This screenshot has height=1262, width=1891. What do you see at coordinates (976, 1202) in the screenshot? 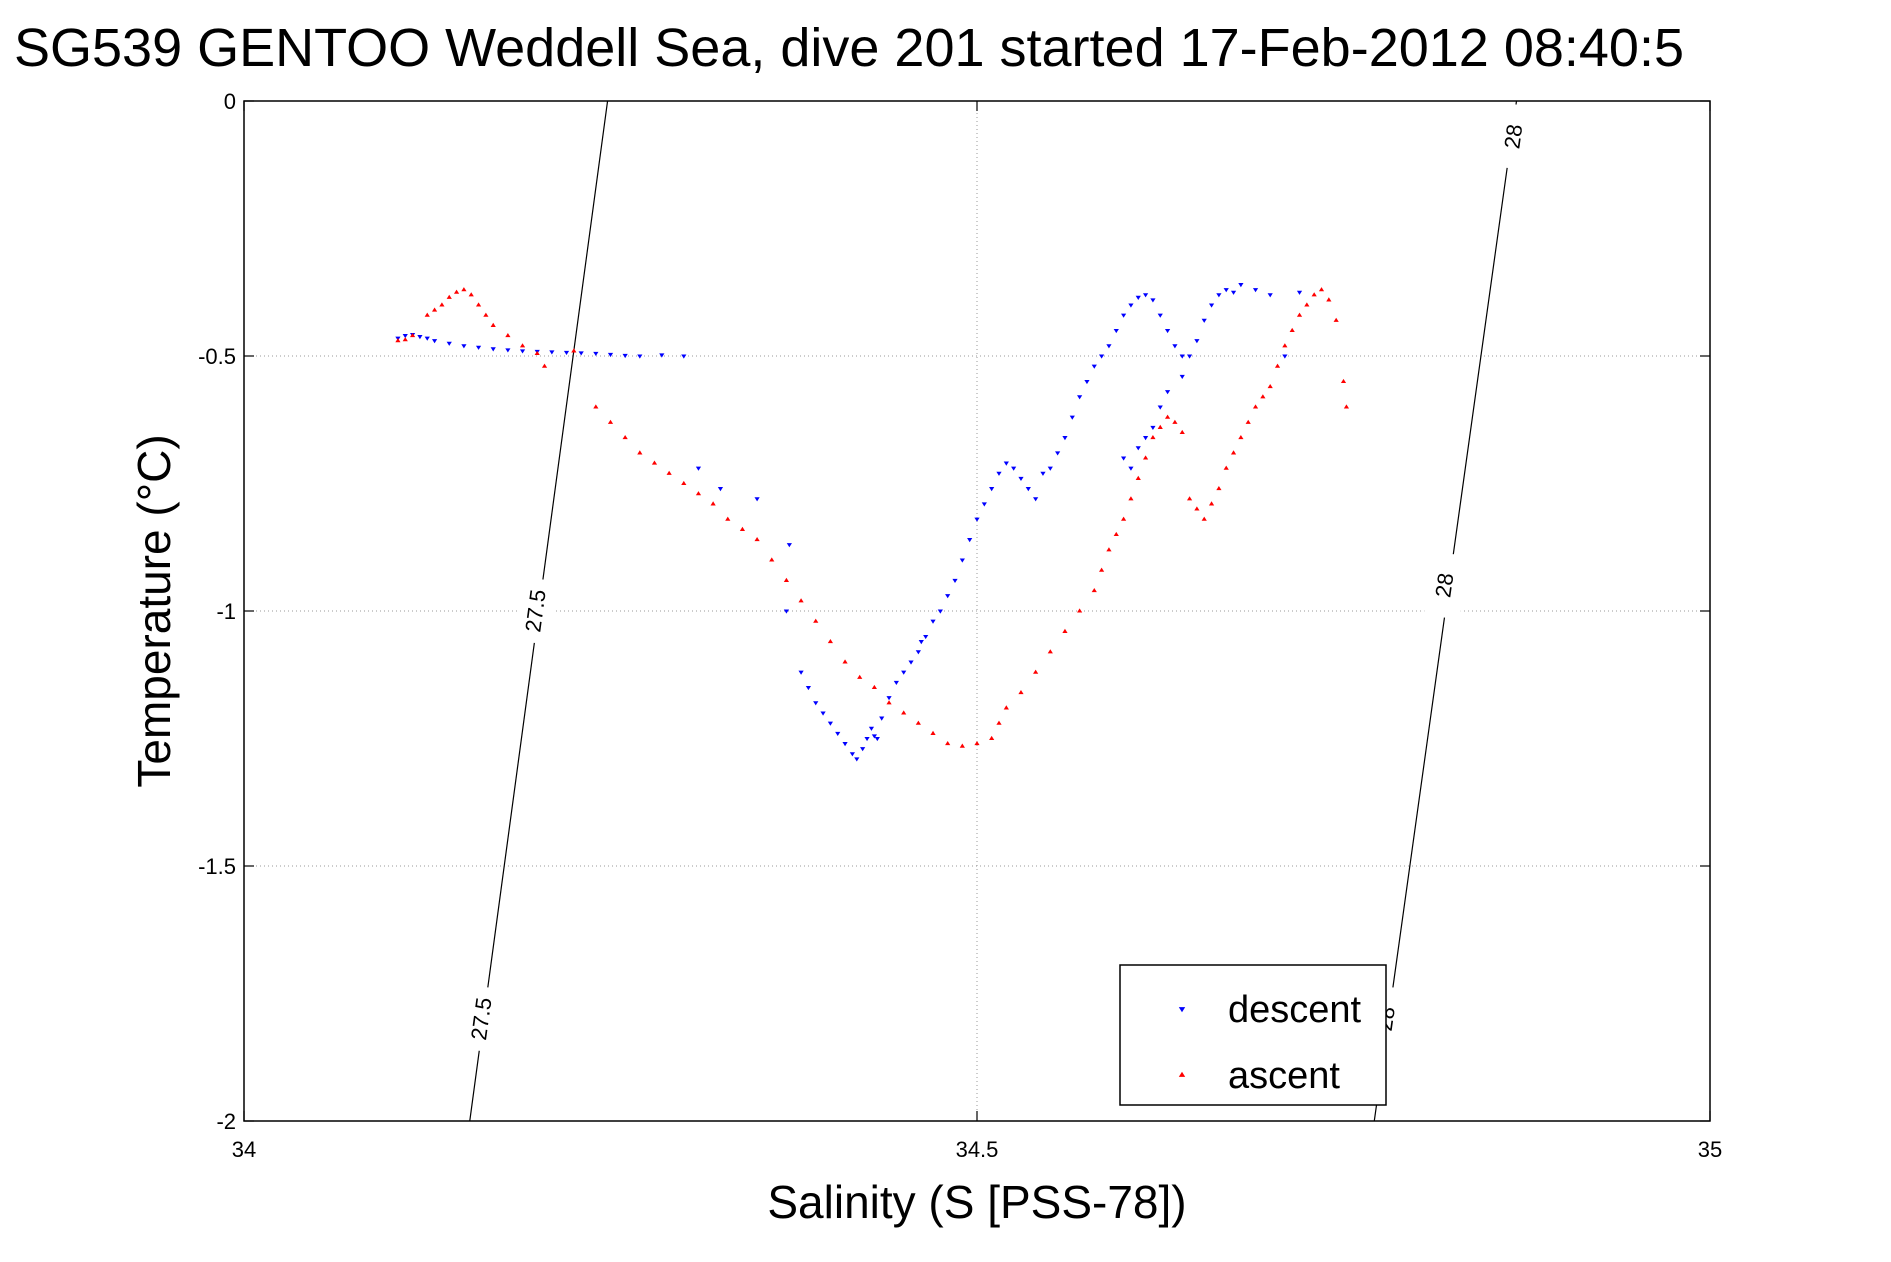
I see `x-axis-label: Salinity (S [PSS-78])` at bounding box center [976, 1202].